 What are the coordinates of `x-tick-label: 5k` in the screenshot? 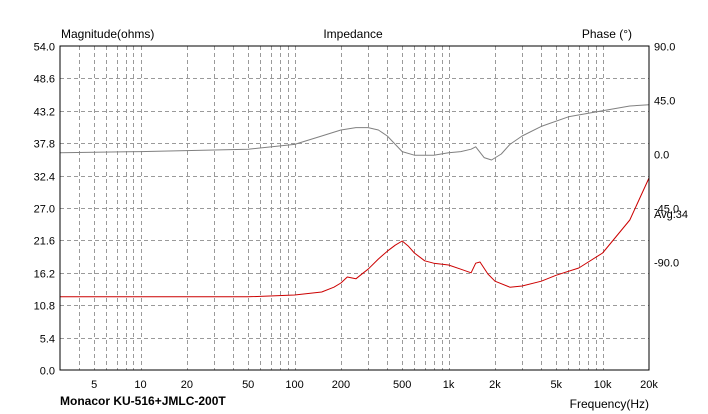 It's located at (556, 385).